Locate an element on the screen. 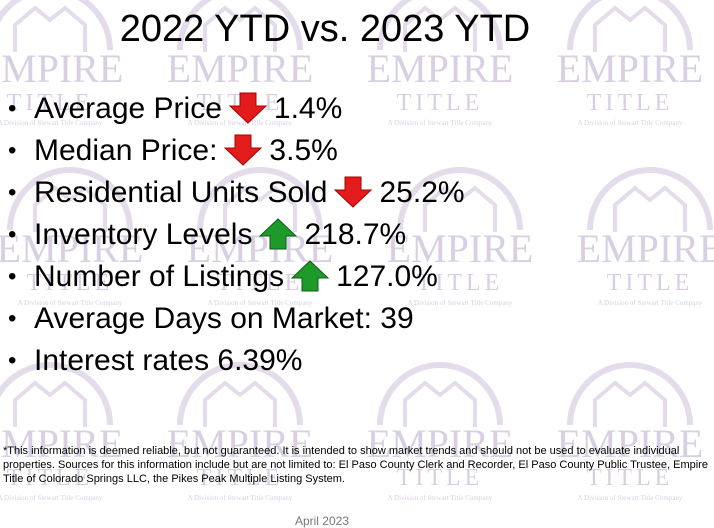  bullet-value: 25.2% is located at coordinates (422, 192).